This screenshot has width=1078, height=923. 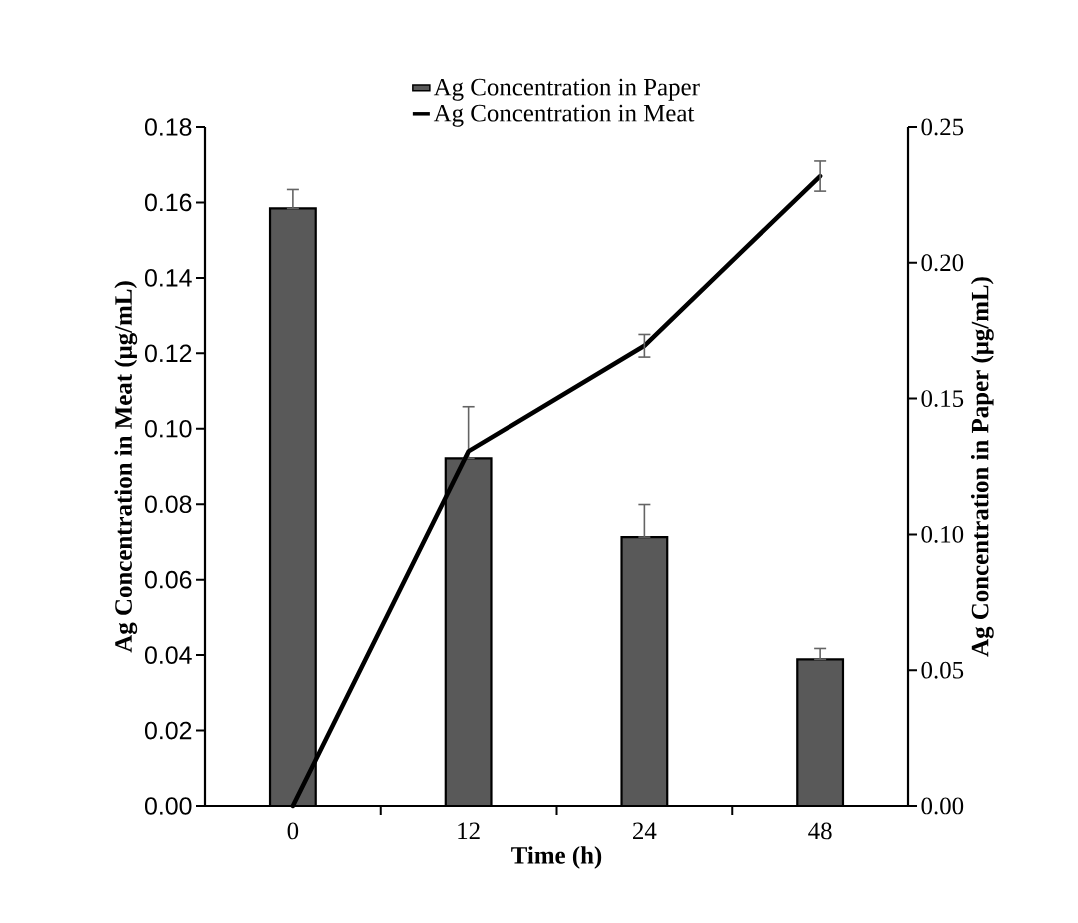 I want to click on y2-tick-label: 0.15, so click(x=942, y=399).